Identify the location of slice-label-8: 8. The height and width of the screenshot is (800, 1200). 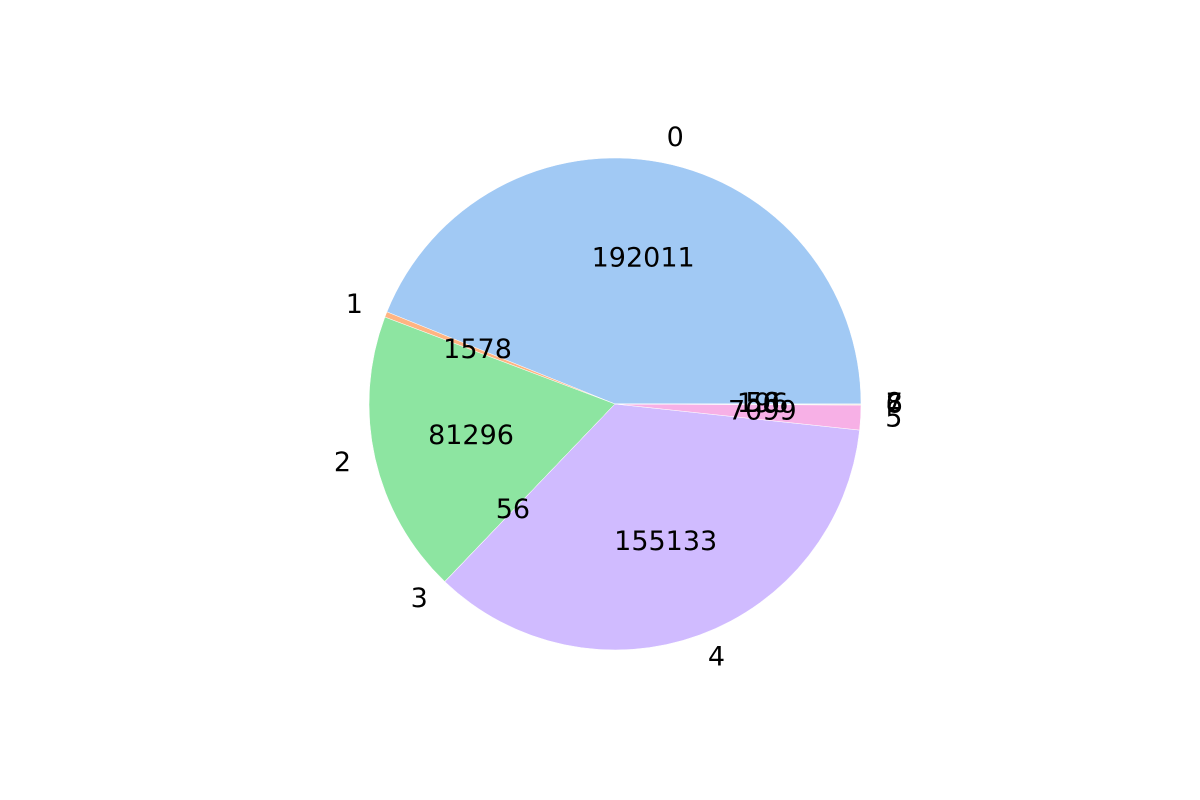
(894, 403).